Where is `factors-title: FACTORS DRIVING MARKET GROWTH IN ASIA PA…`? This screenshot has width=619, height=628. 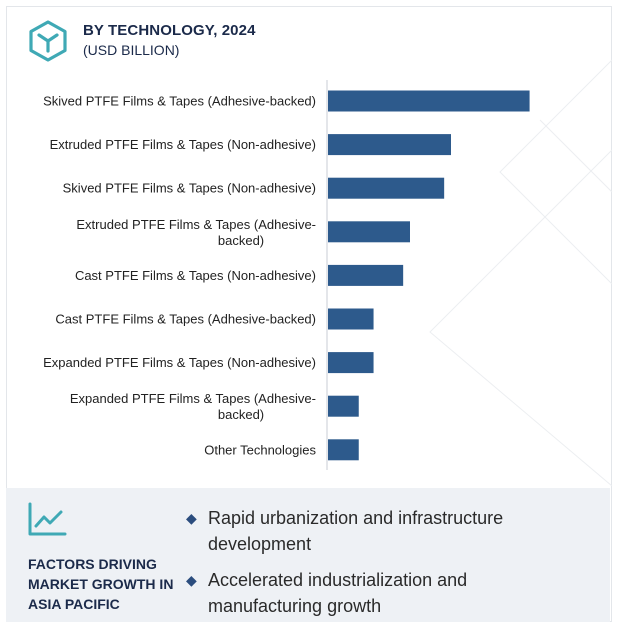
factors-title: FACTORS DRIVING MARKET GROWTH IN ASIA PA… is located at coordinates (101, 584).